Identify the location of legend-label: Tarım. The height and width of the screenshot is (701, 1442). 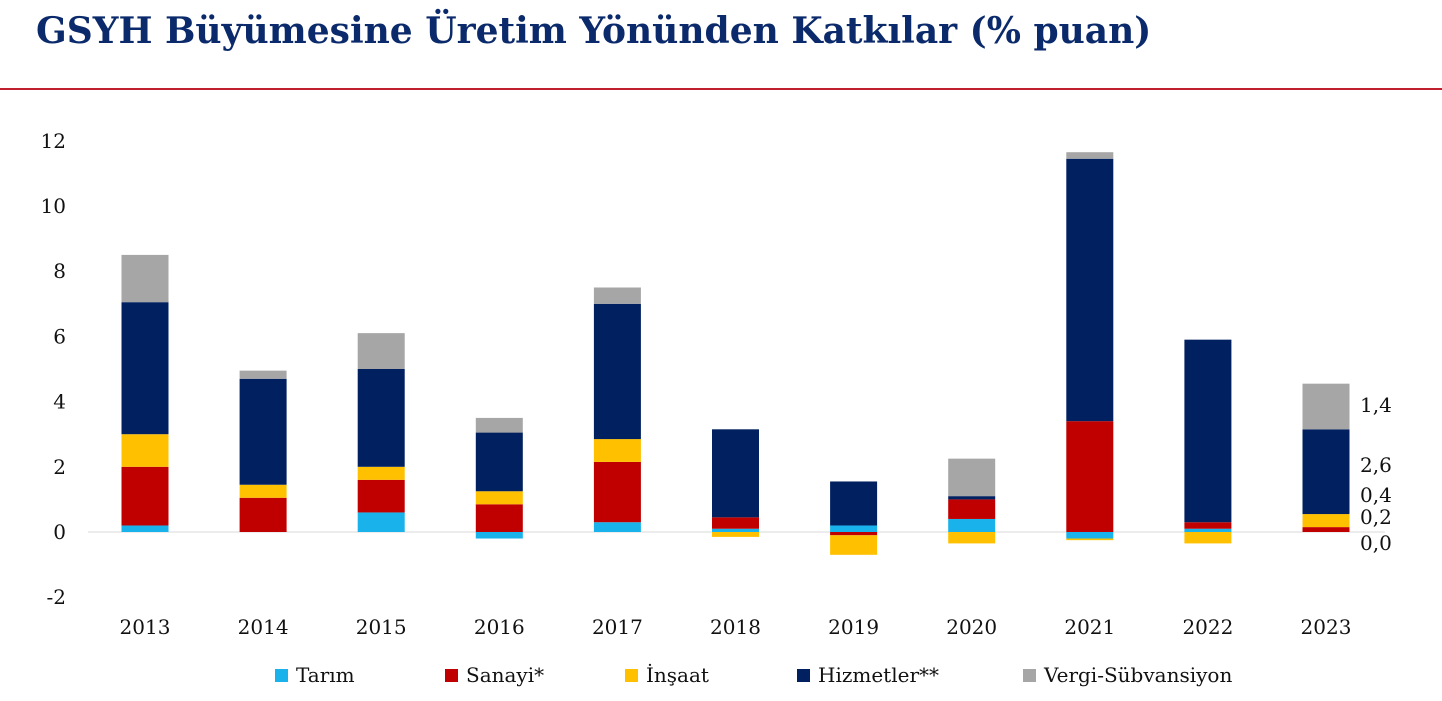
(325, 675).